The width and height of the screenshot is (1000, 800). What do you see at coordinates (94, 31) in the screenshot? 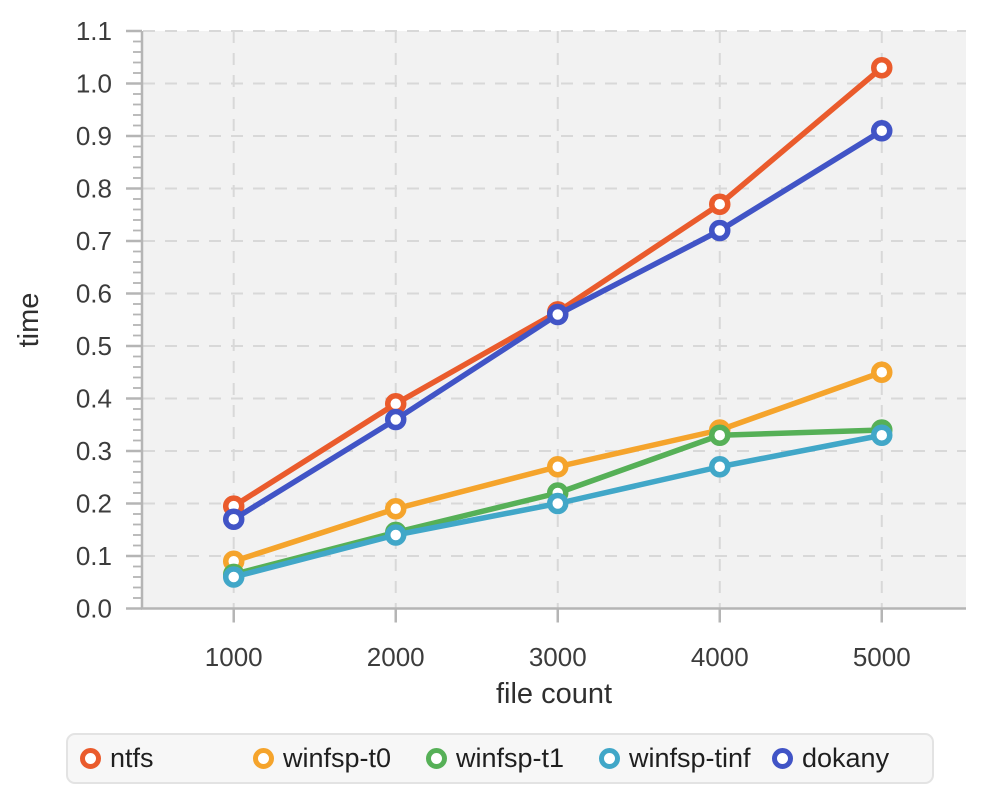
I see `y-tick-label: 1.1` at bounding box center [94, 31].